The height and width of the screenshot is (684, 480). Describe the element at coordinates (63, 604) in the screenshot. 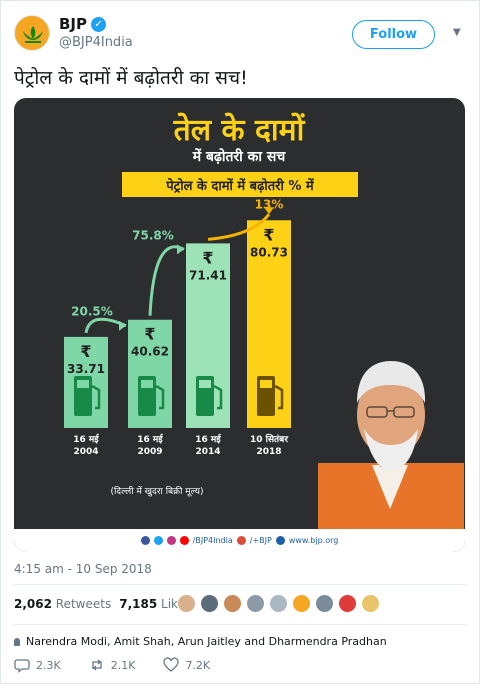

I see `retweets-stat: 2,062 Retweets` at that location.